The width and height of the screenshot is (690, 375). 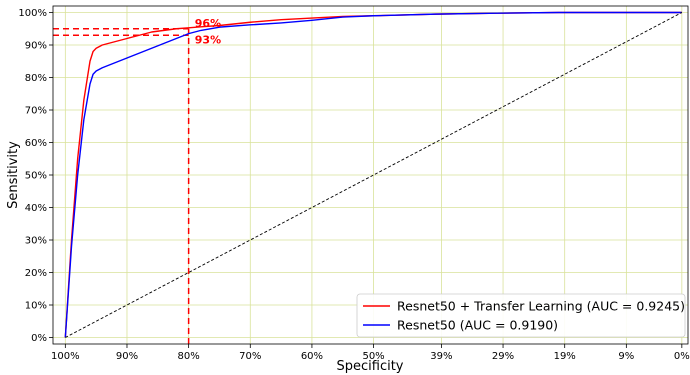 I want to click on x-ticks: 100% 90% 80% 70% 60% 50% 39% 29% 19% 9% 0%, so click(x=370, y=353).